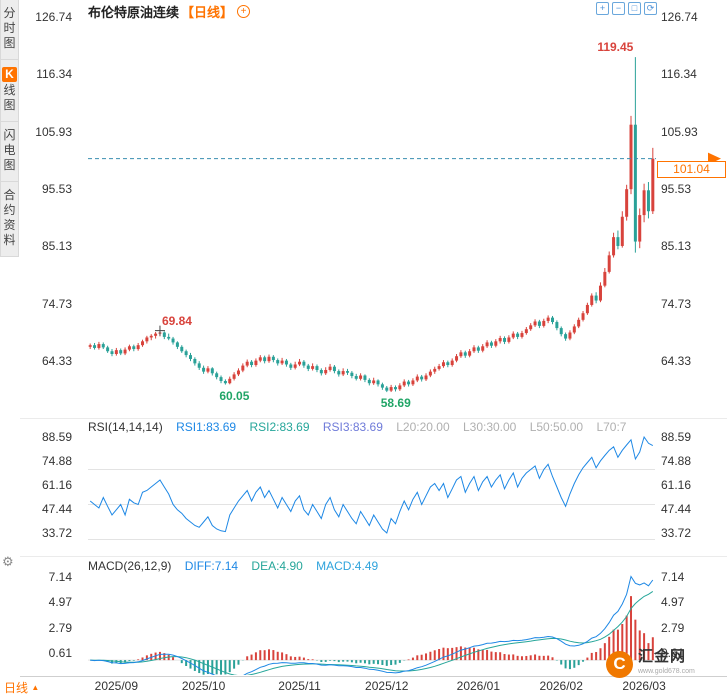 Image resolution: width=727 pixels, height=696 pixels. Describe the element at coordinates (372, 632) in the screenshot. I see `macd-dea-line` at that location.